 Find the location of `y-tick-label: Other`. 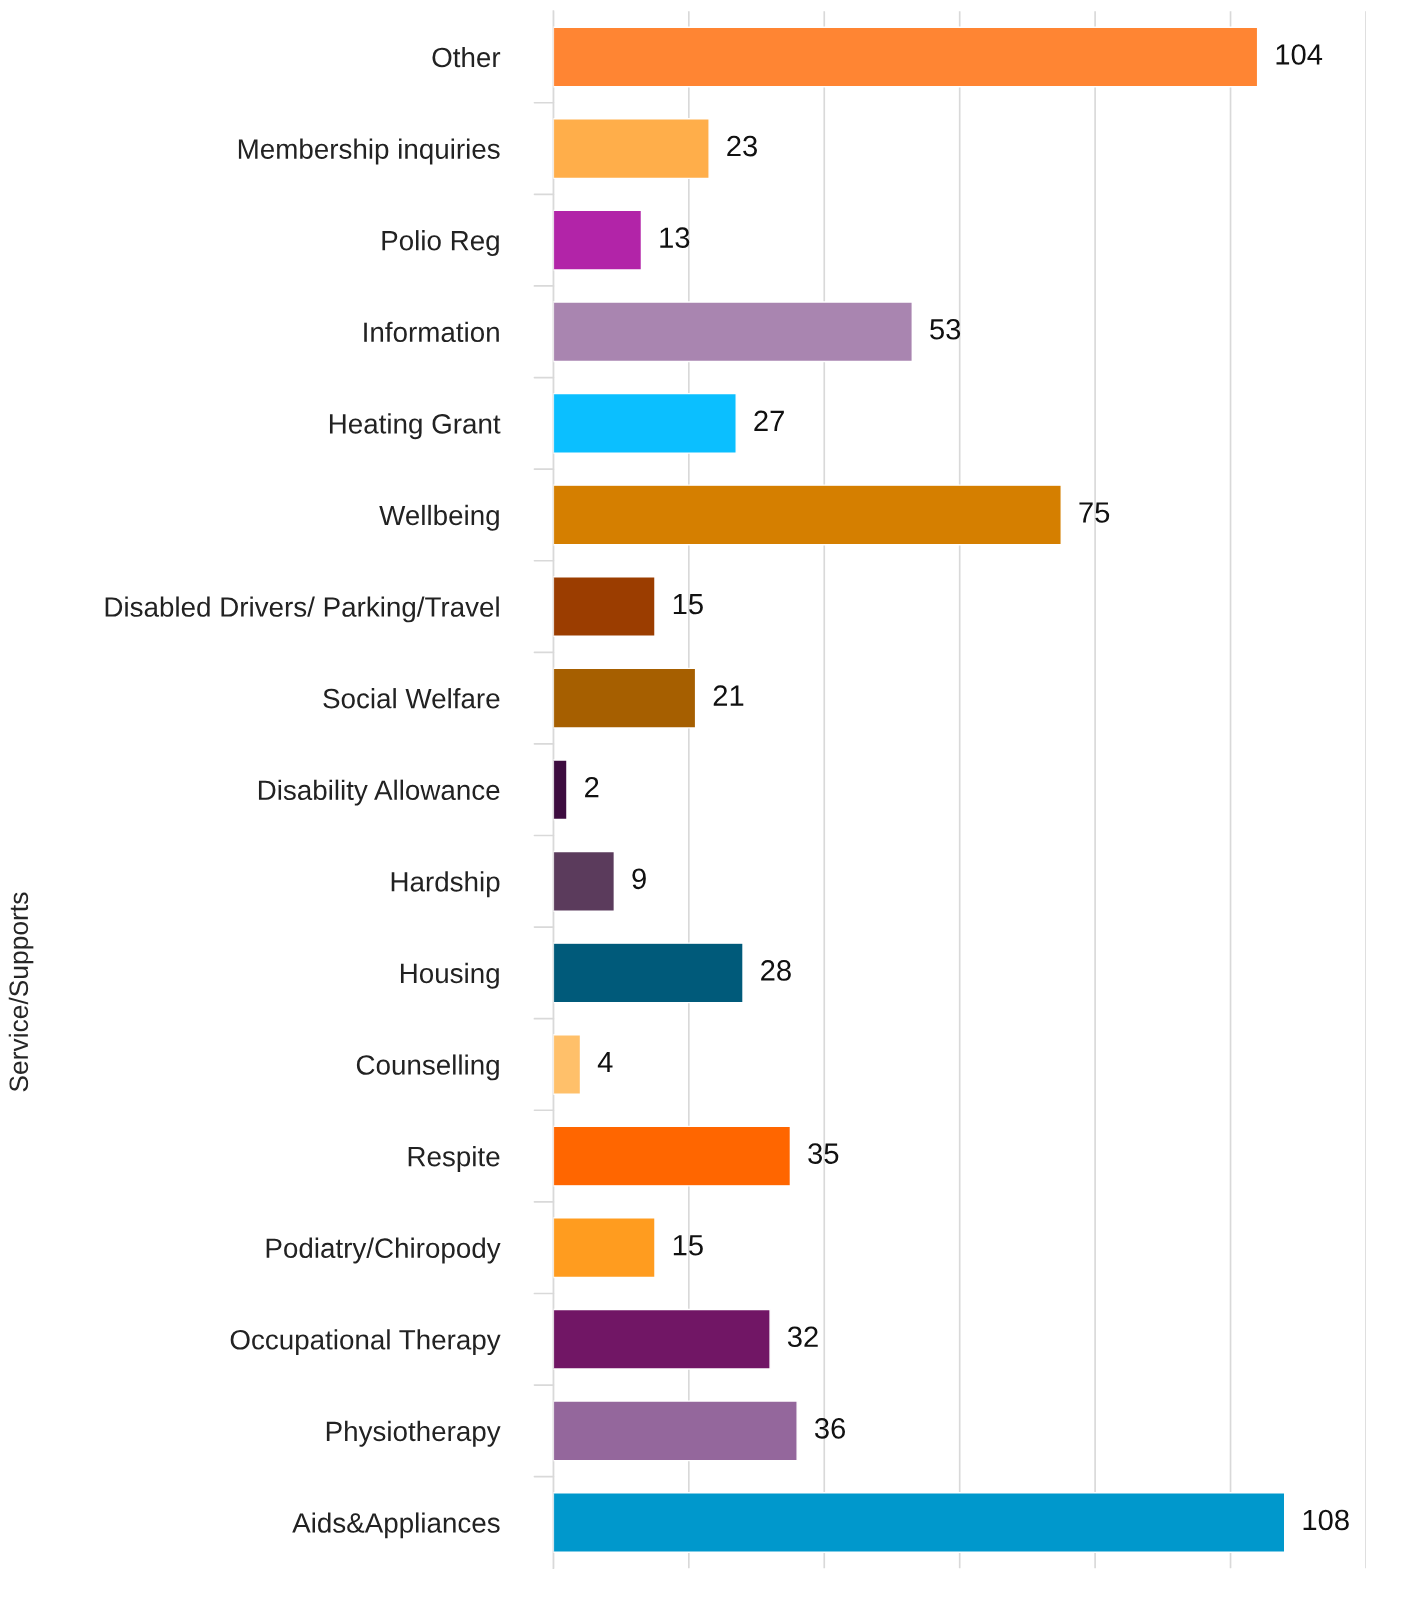

y-tick-label: Other is located at coordinates (466, 57).